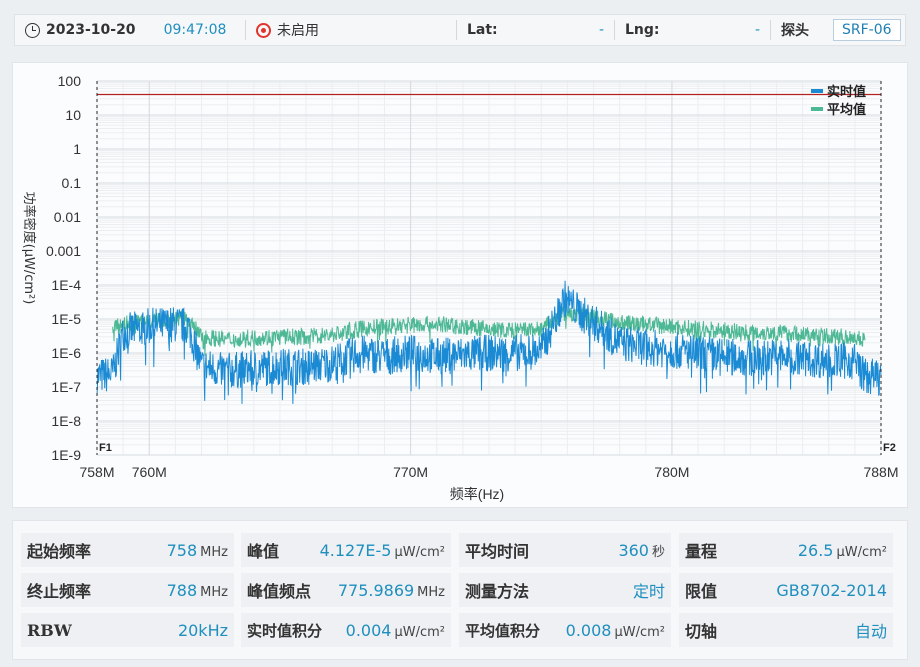  I want to click on y-axis-label: 功率密度(μW/cm²), so click(29, 248).